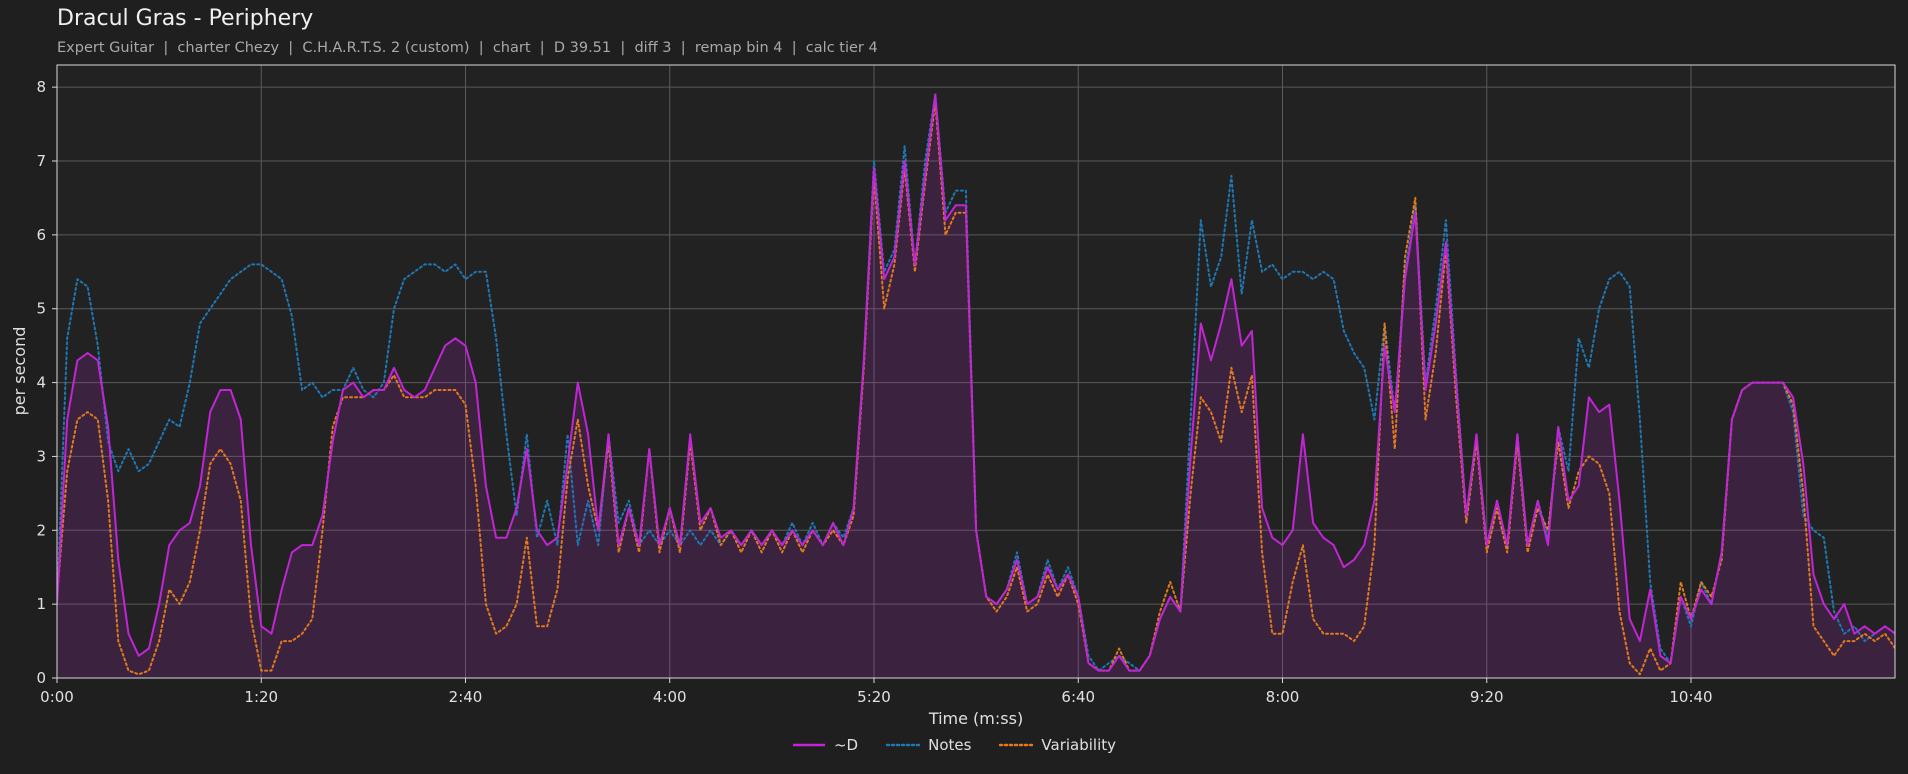 Image resolution: width=1908 pixels, height=774 pixels. Describe the element at coordinates (1078, 697) in the screenshot. I see `x-tick-label: 6:40` at that location.